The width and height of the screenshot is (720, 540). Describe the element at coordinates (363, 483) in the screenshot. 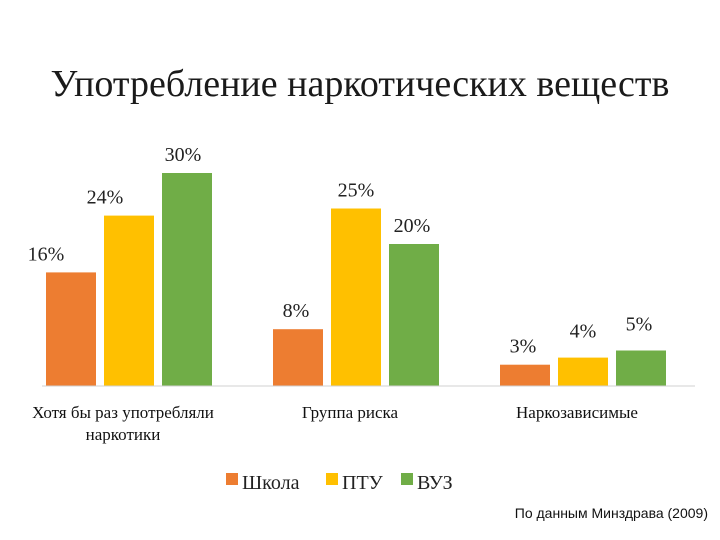

I see `legend-label-1: ПТУ` at that location.